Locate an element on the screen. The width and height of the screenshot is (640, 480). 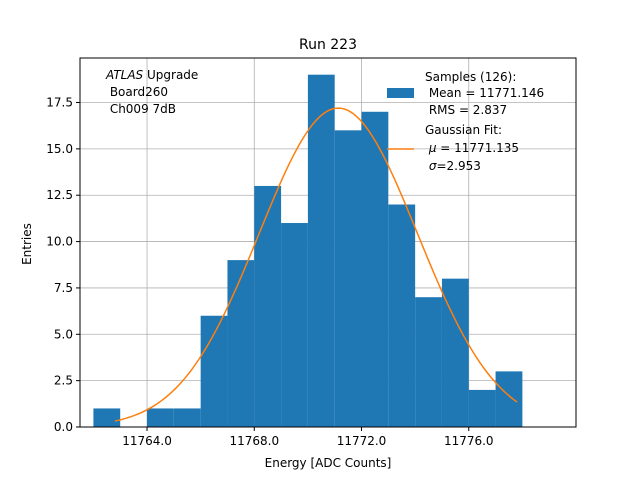
x-tick-label: 11776.0 is located at coordinates (469, 441).